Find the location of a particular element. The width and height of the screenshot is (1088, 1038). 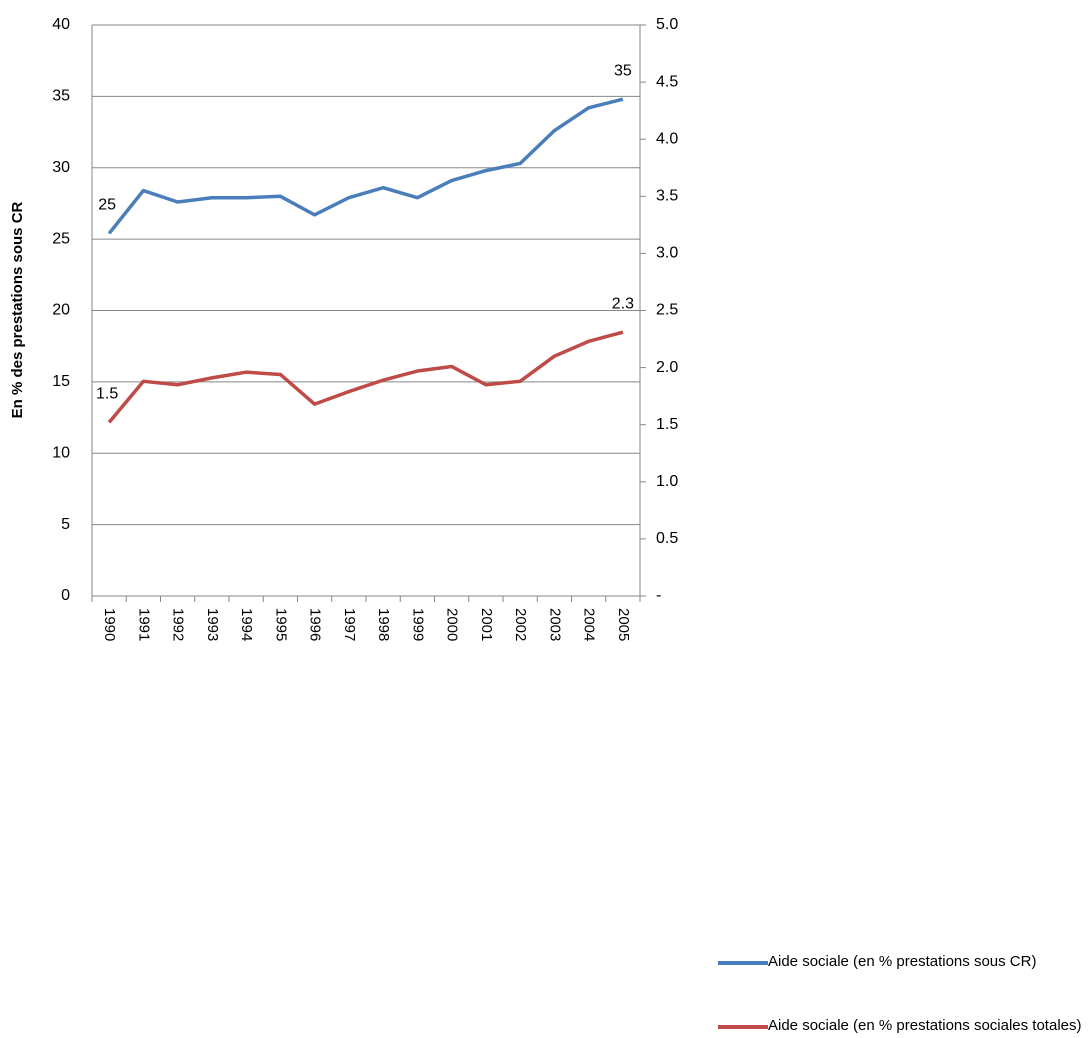

x-tick-label: 1992 is located at coordinates (178, 624).